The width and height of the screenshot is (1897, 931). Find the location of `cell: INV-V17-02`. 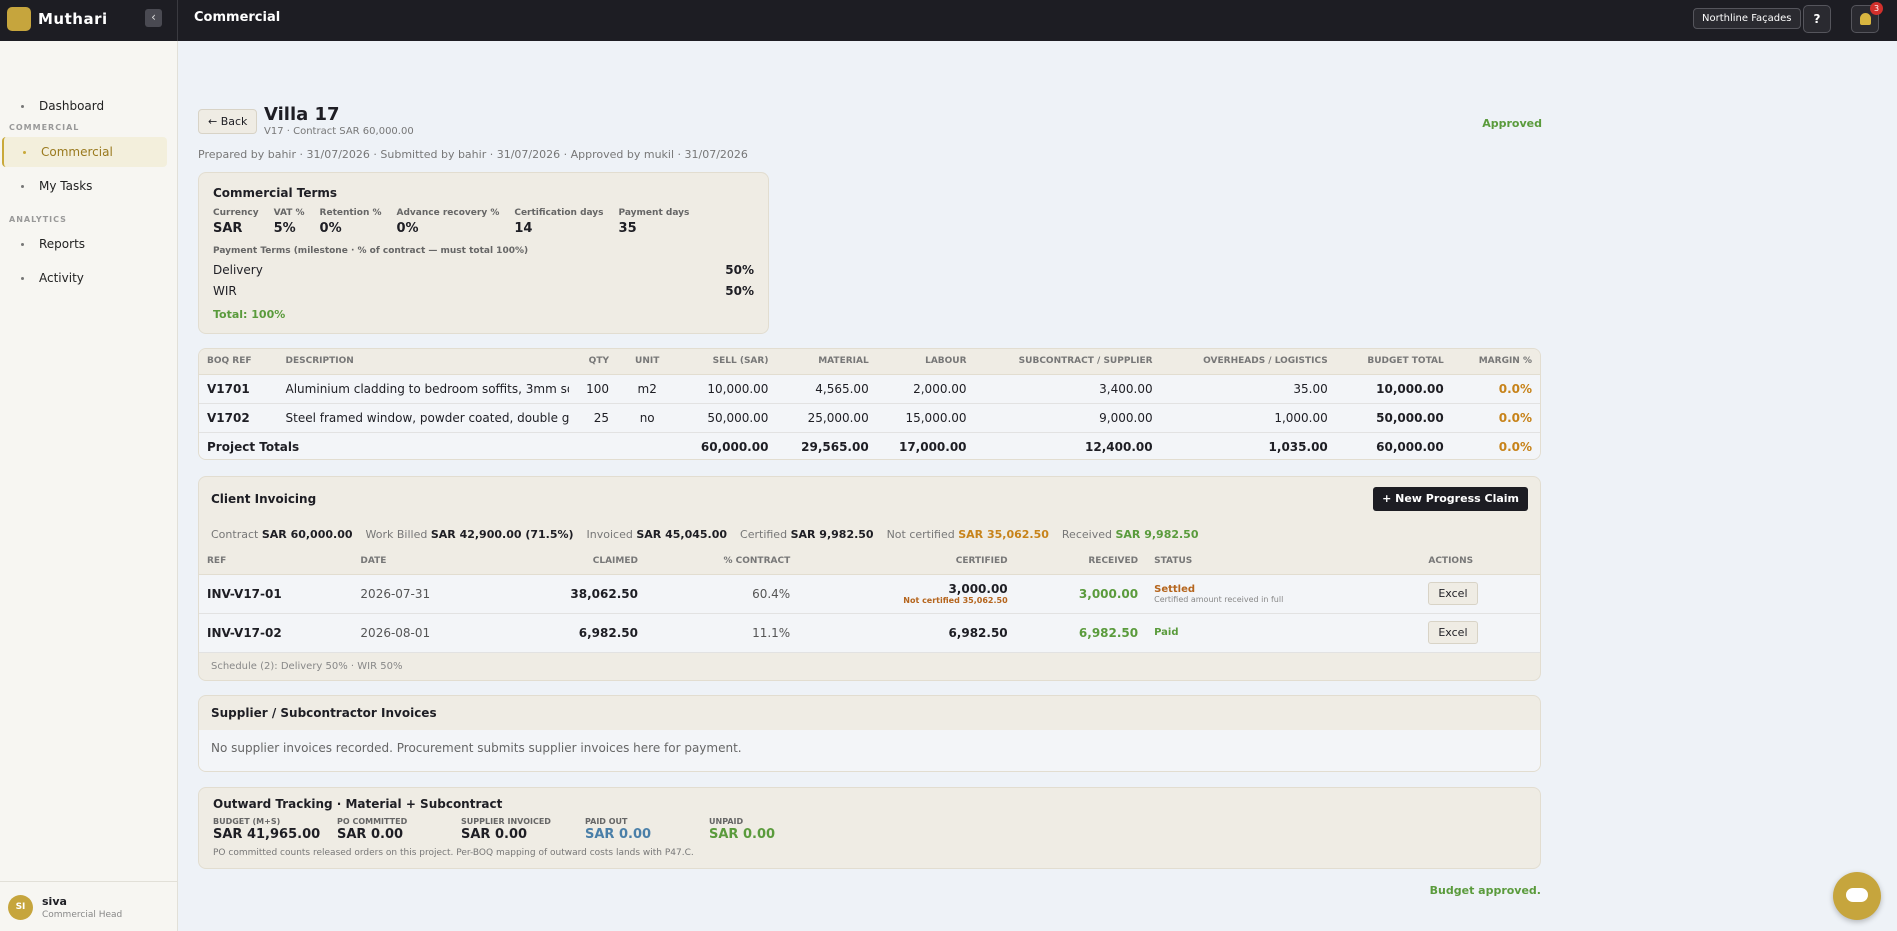

cell: INV-V17-02 is located at coordinates (276, 633).